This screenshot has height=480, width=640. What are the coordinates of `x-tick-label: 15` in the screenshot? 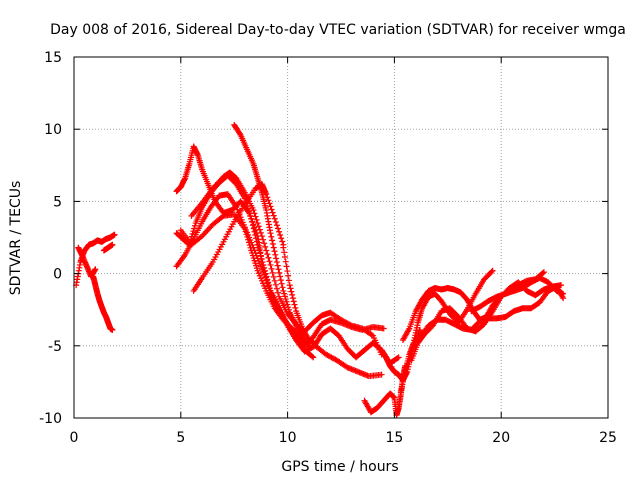 It's located at (394, 438).